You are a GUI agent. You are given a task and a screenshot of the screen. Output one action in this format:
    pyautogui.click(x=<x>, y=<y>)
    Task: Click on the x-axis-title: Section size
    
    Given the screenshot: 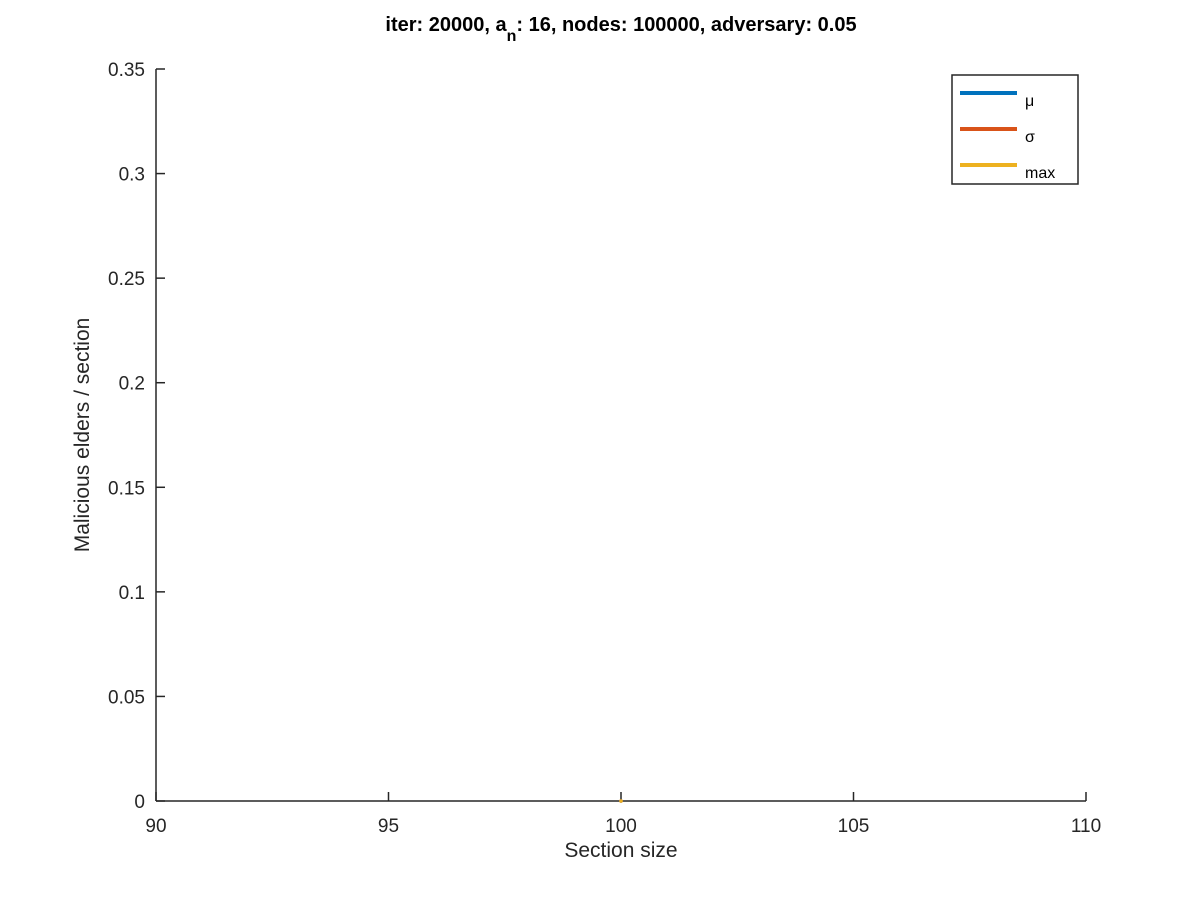 What is the action you would take?
    pyautogui.click(x=620, y=850)
    